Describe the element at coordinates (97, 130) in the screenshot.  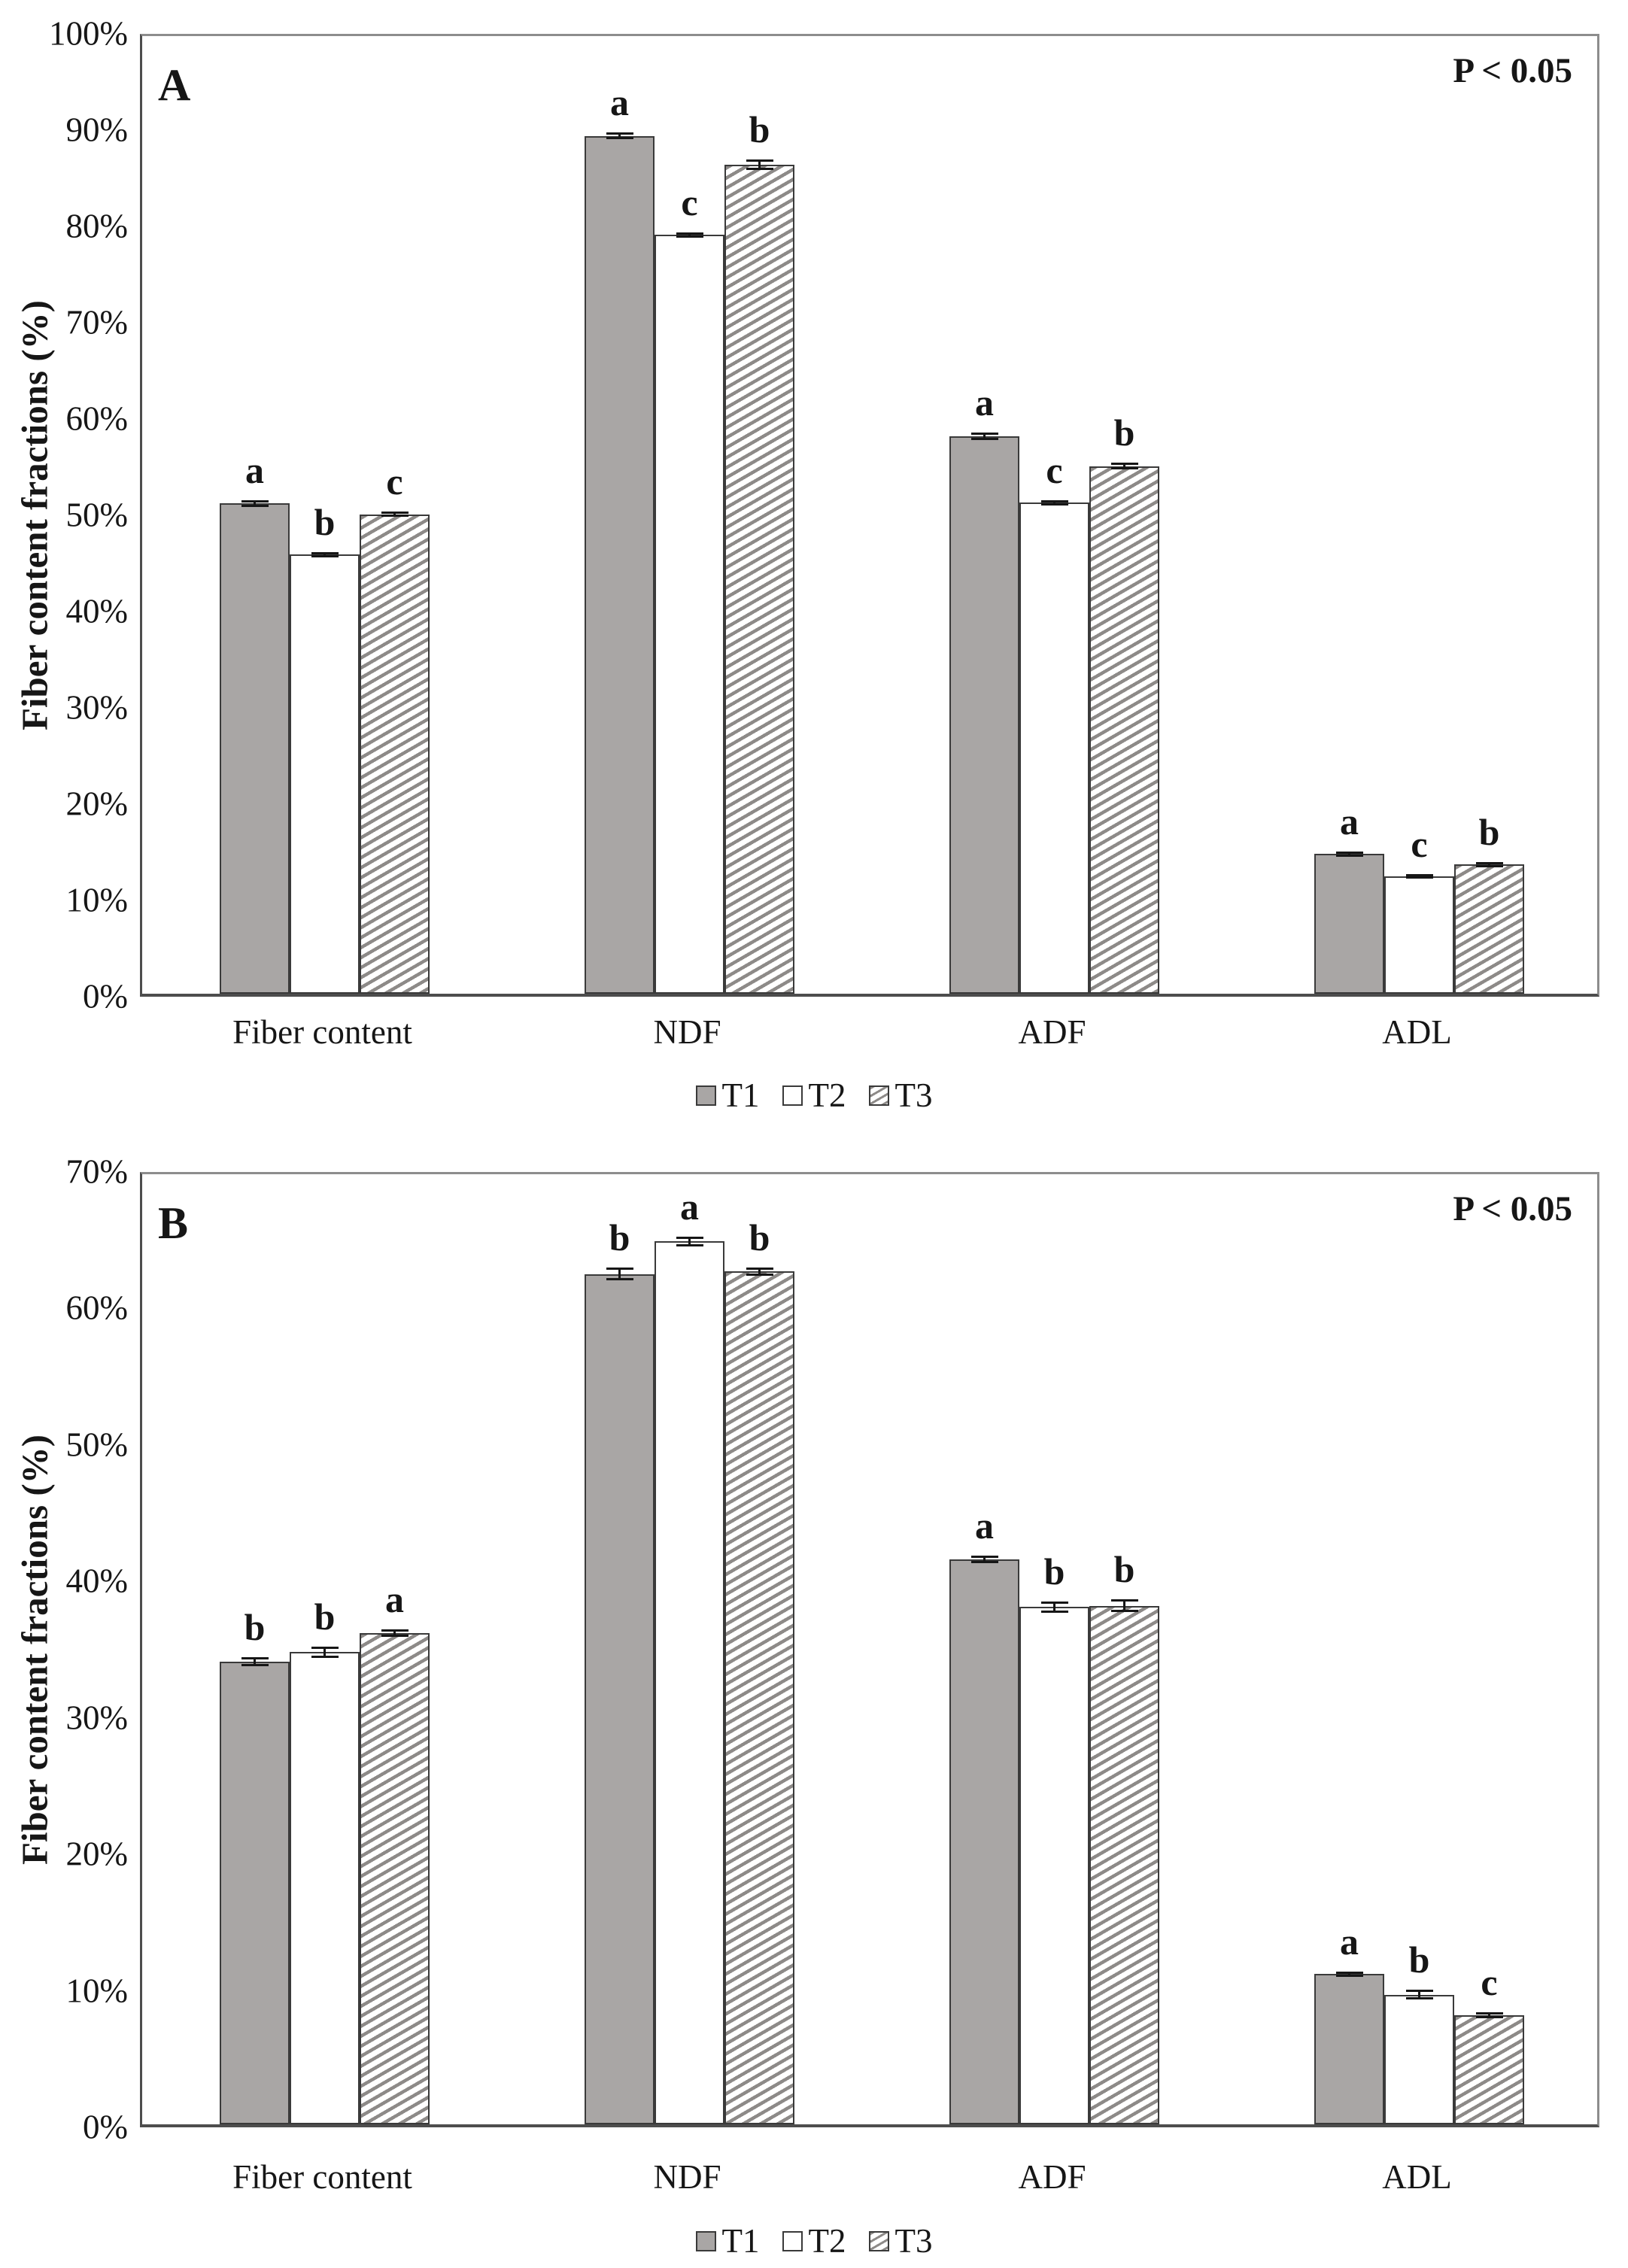
I see `y-tick-label: 90%` at that location.